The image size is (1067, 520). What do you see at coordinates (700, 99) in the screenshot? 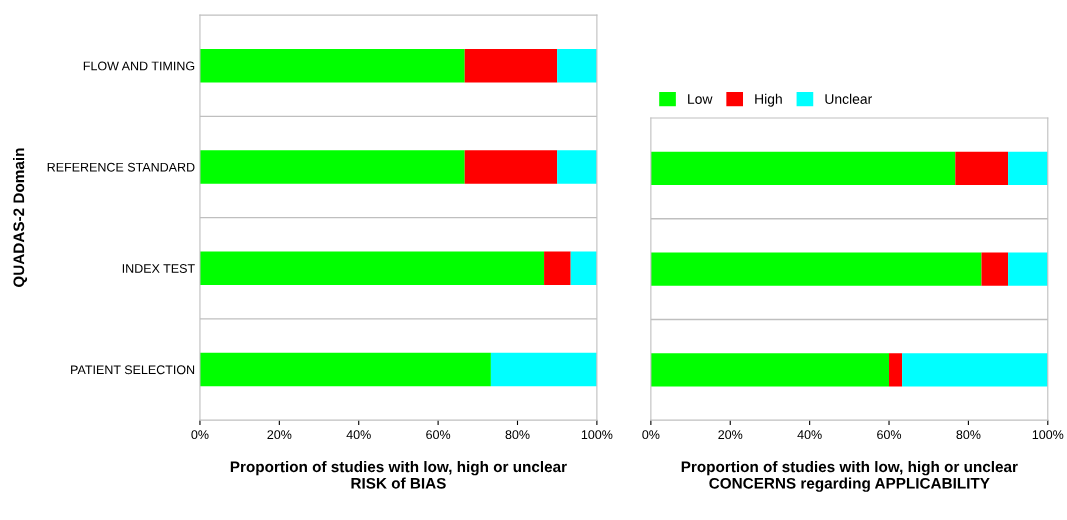
I see `legend-label: Low` at bounding box center [700, 99].